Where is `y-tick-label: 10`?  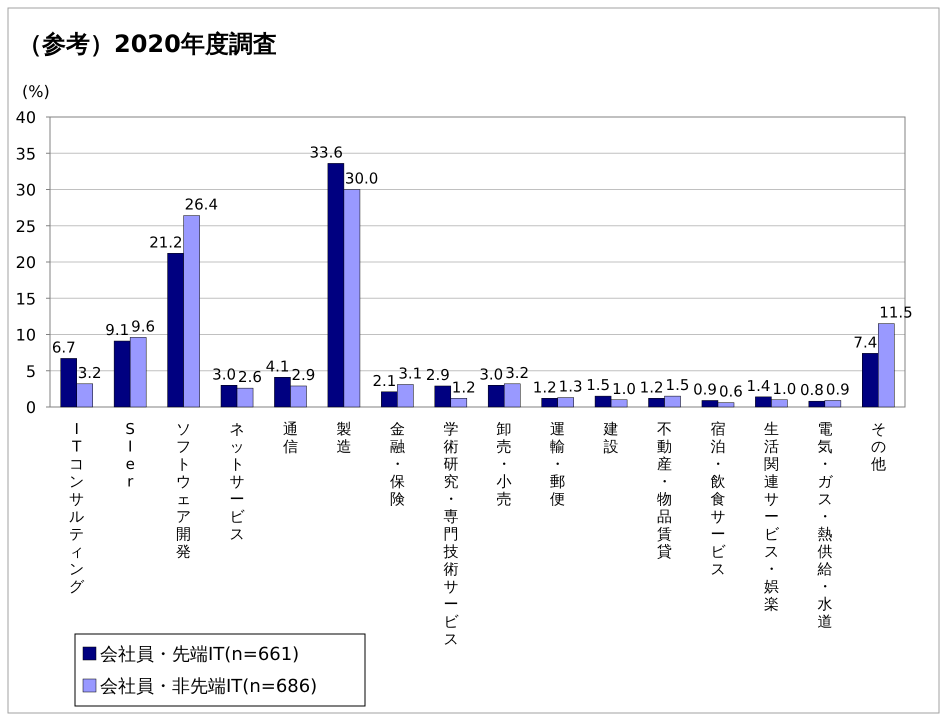
y-tick-label: 10 is located at coordinates (26, 335).